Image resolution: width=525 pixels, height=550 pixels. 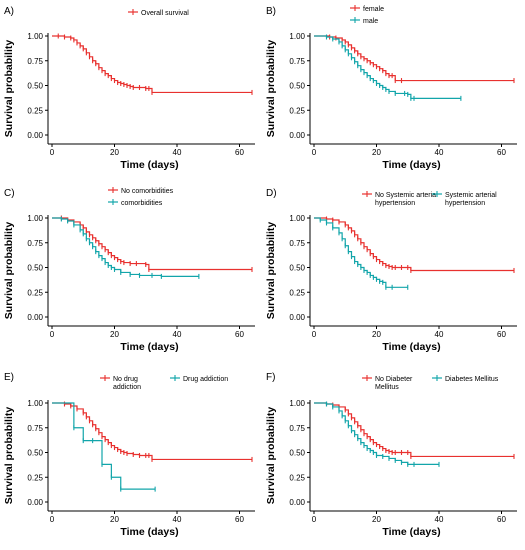 I want to click on legend-label: Systemic arterial hypertension, so click(x=471, y=199).